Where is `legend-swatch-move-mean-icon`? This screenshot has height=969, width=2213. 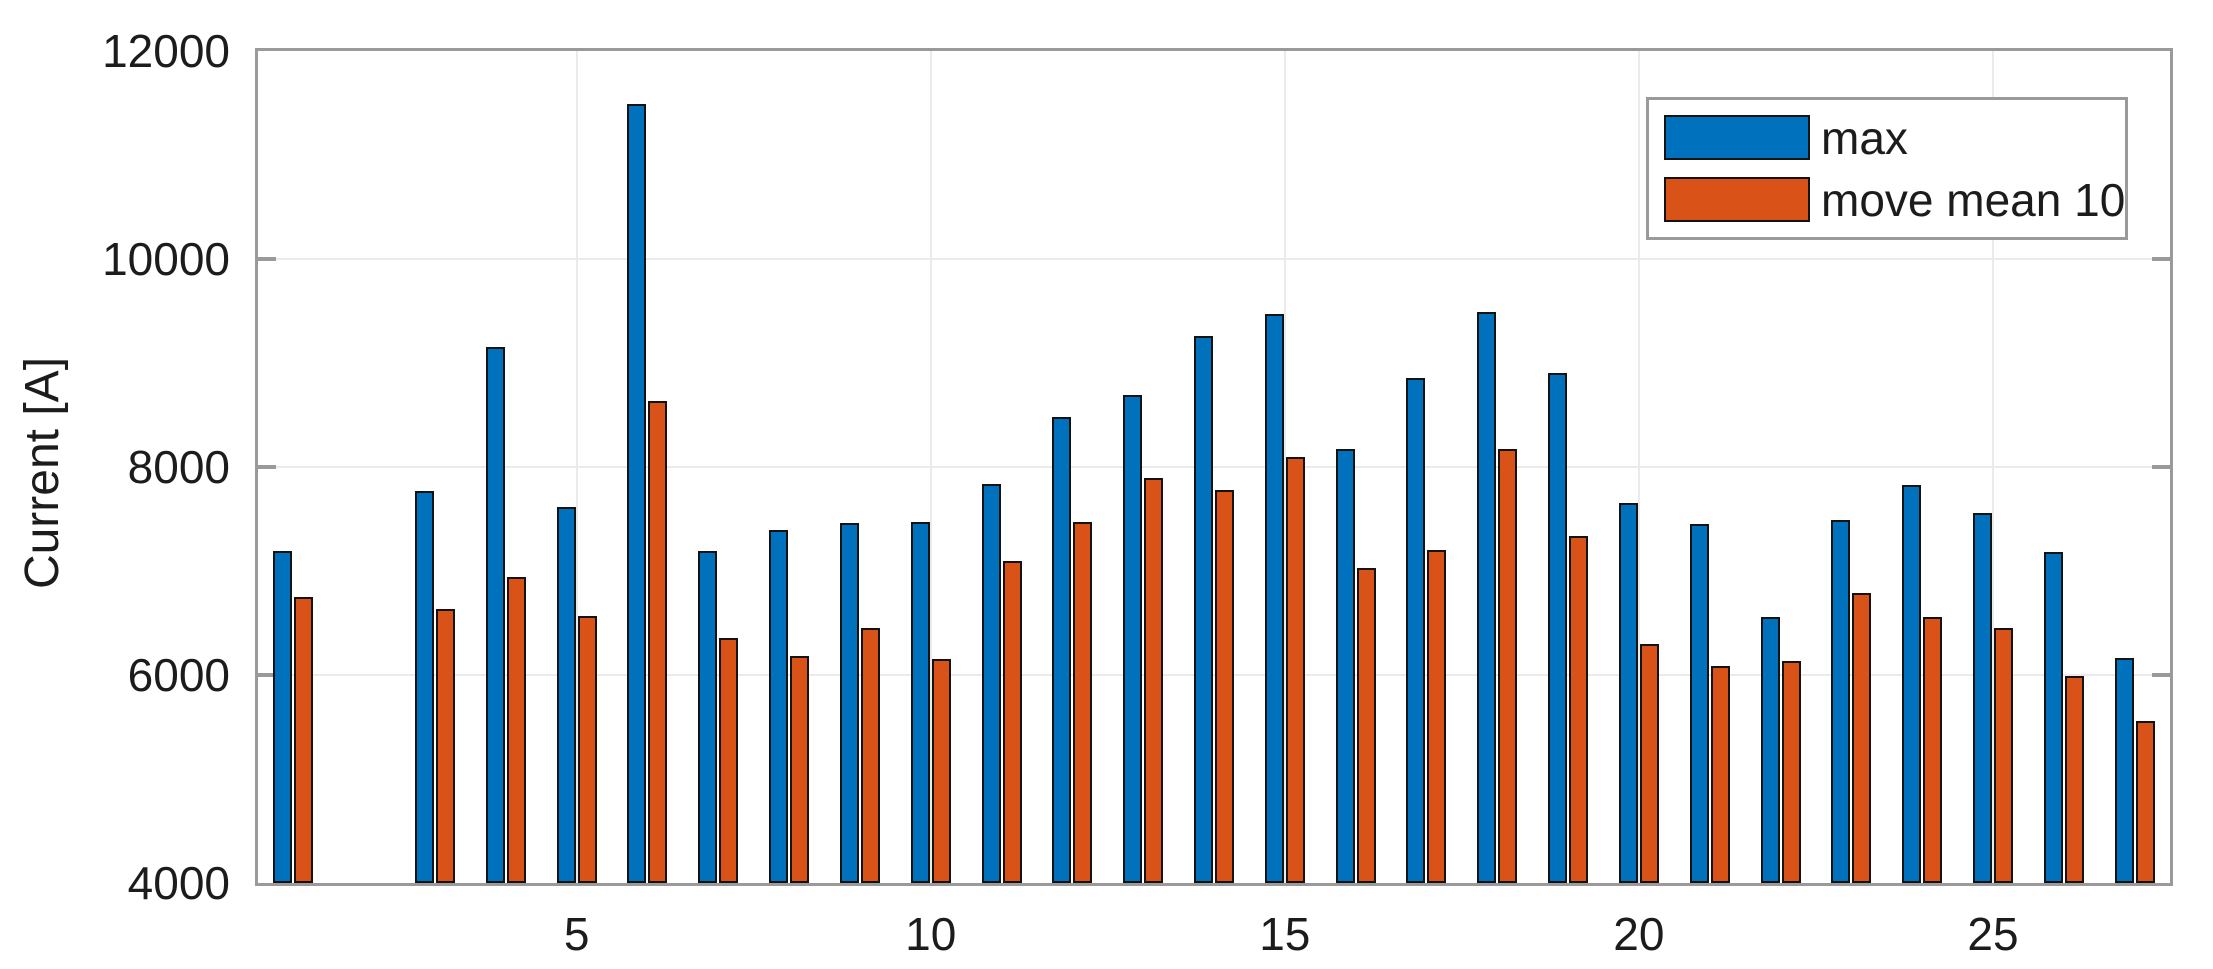 legend-swatch-move-mean-icon is located at coordinates (1737, 199).